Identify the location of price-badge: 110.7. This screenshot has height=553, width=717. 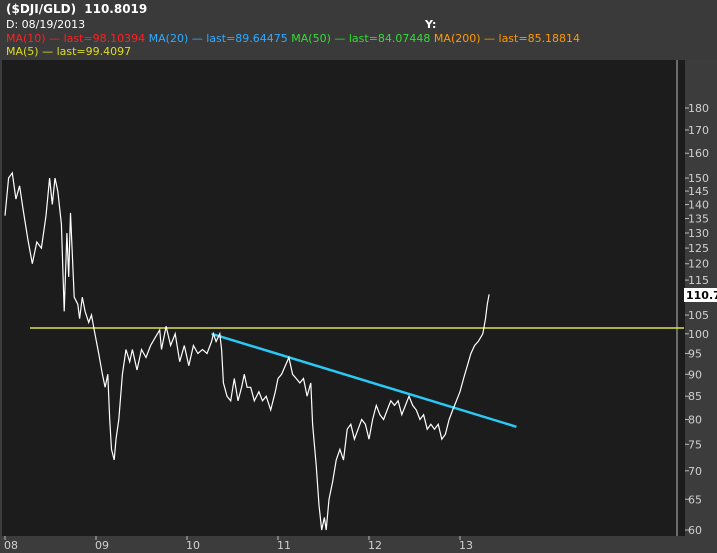
(700, 295).